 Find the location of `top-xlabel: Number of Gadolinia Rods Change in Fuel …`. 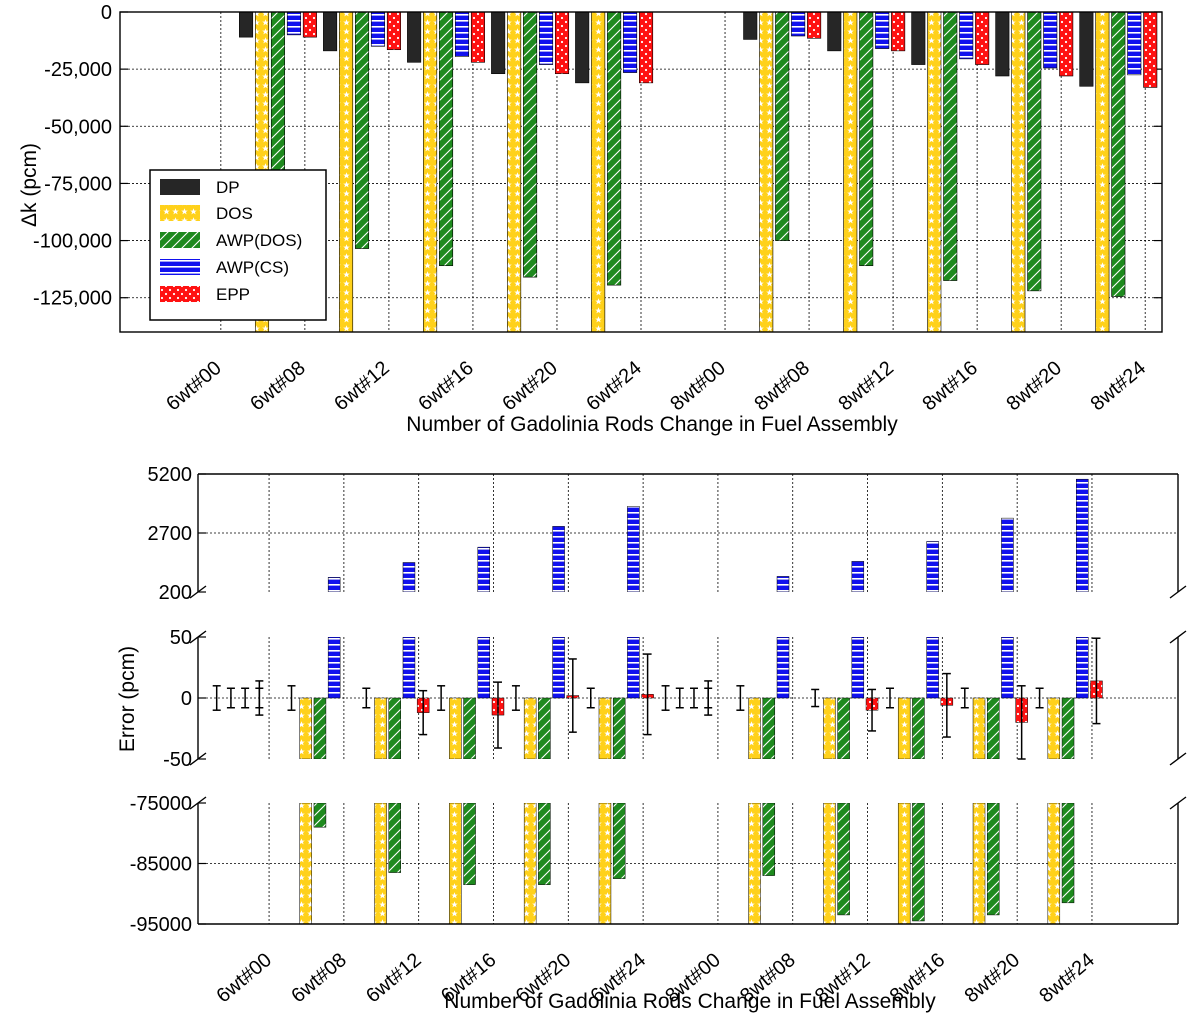

top-xlabel: Number of Gadolinia Rods Change in Fuel … is located at coordinates (652, 424).